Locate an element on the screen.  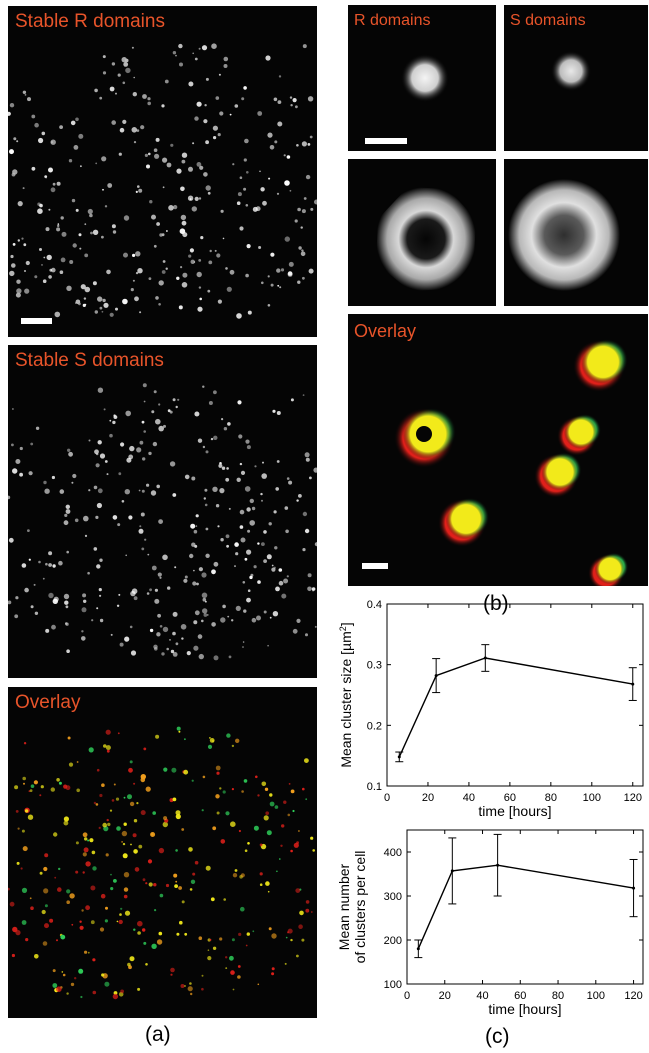
panel-label: S domains is located at coordinates (548, 20).